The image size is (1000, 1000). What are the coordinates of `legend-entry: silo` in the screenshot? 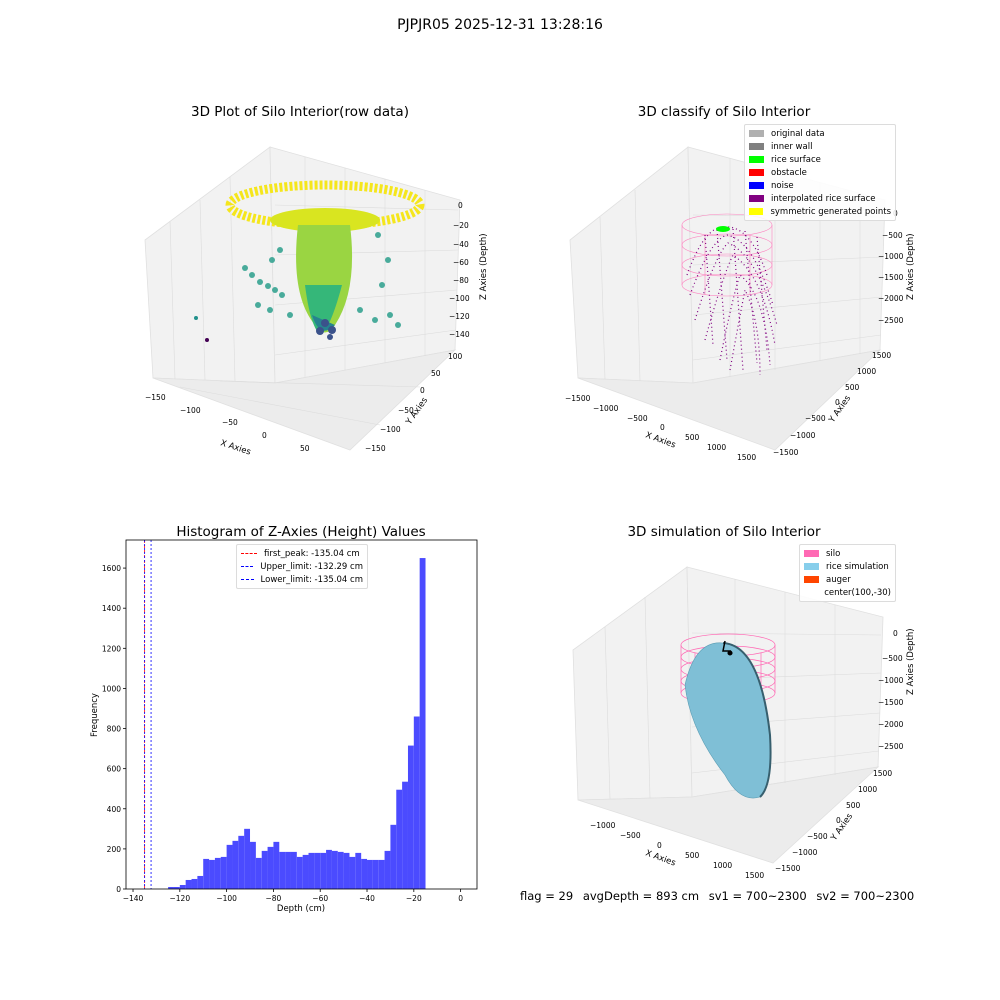 It's located at (847, 553).